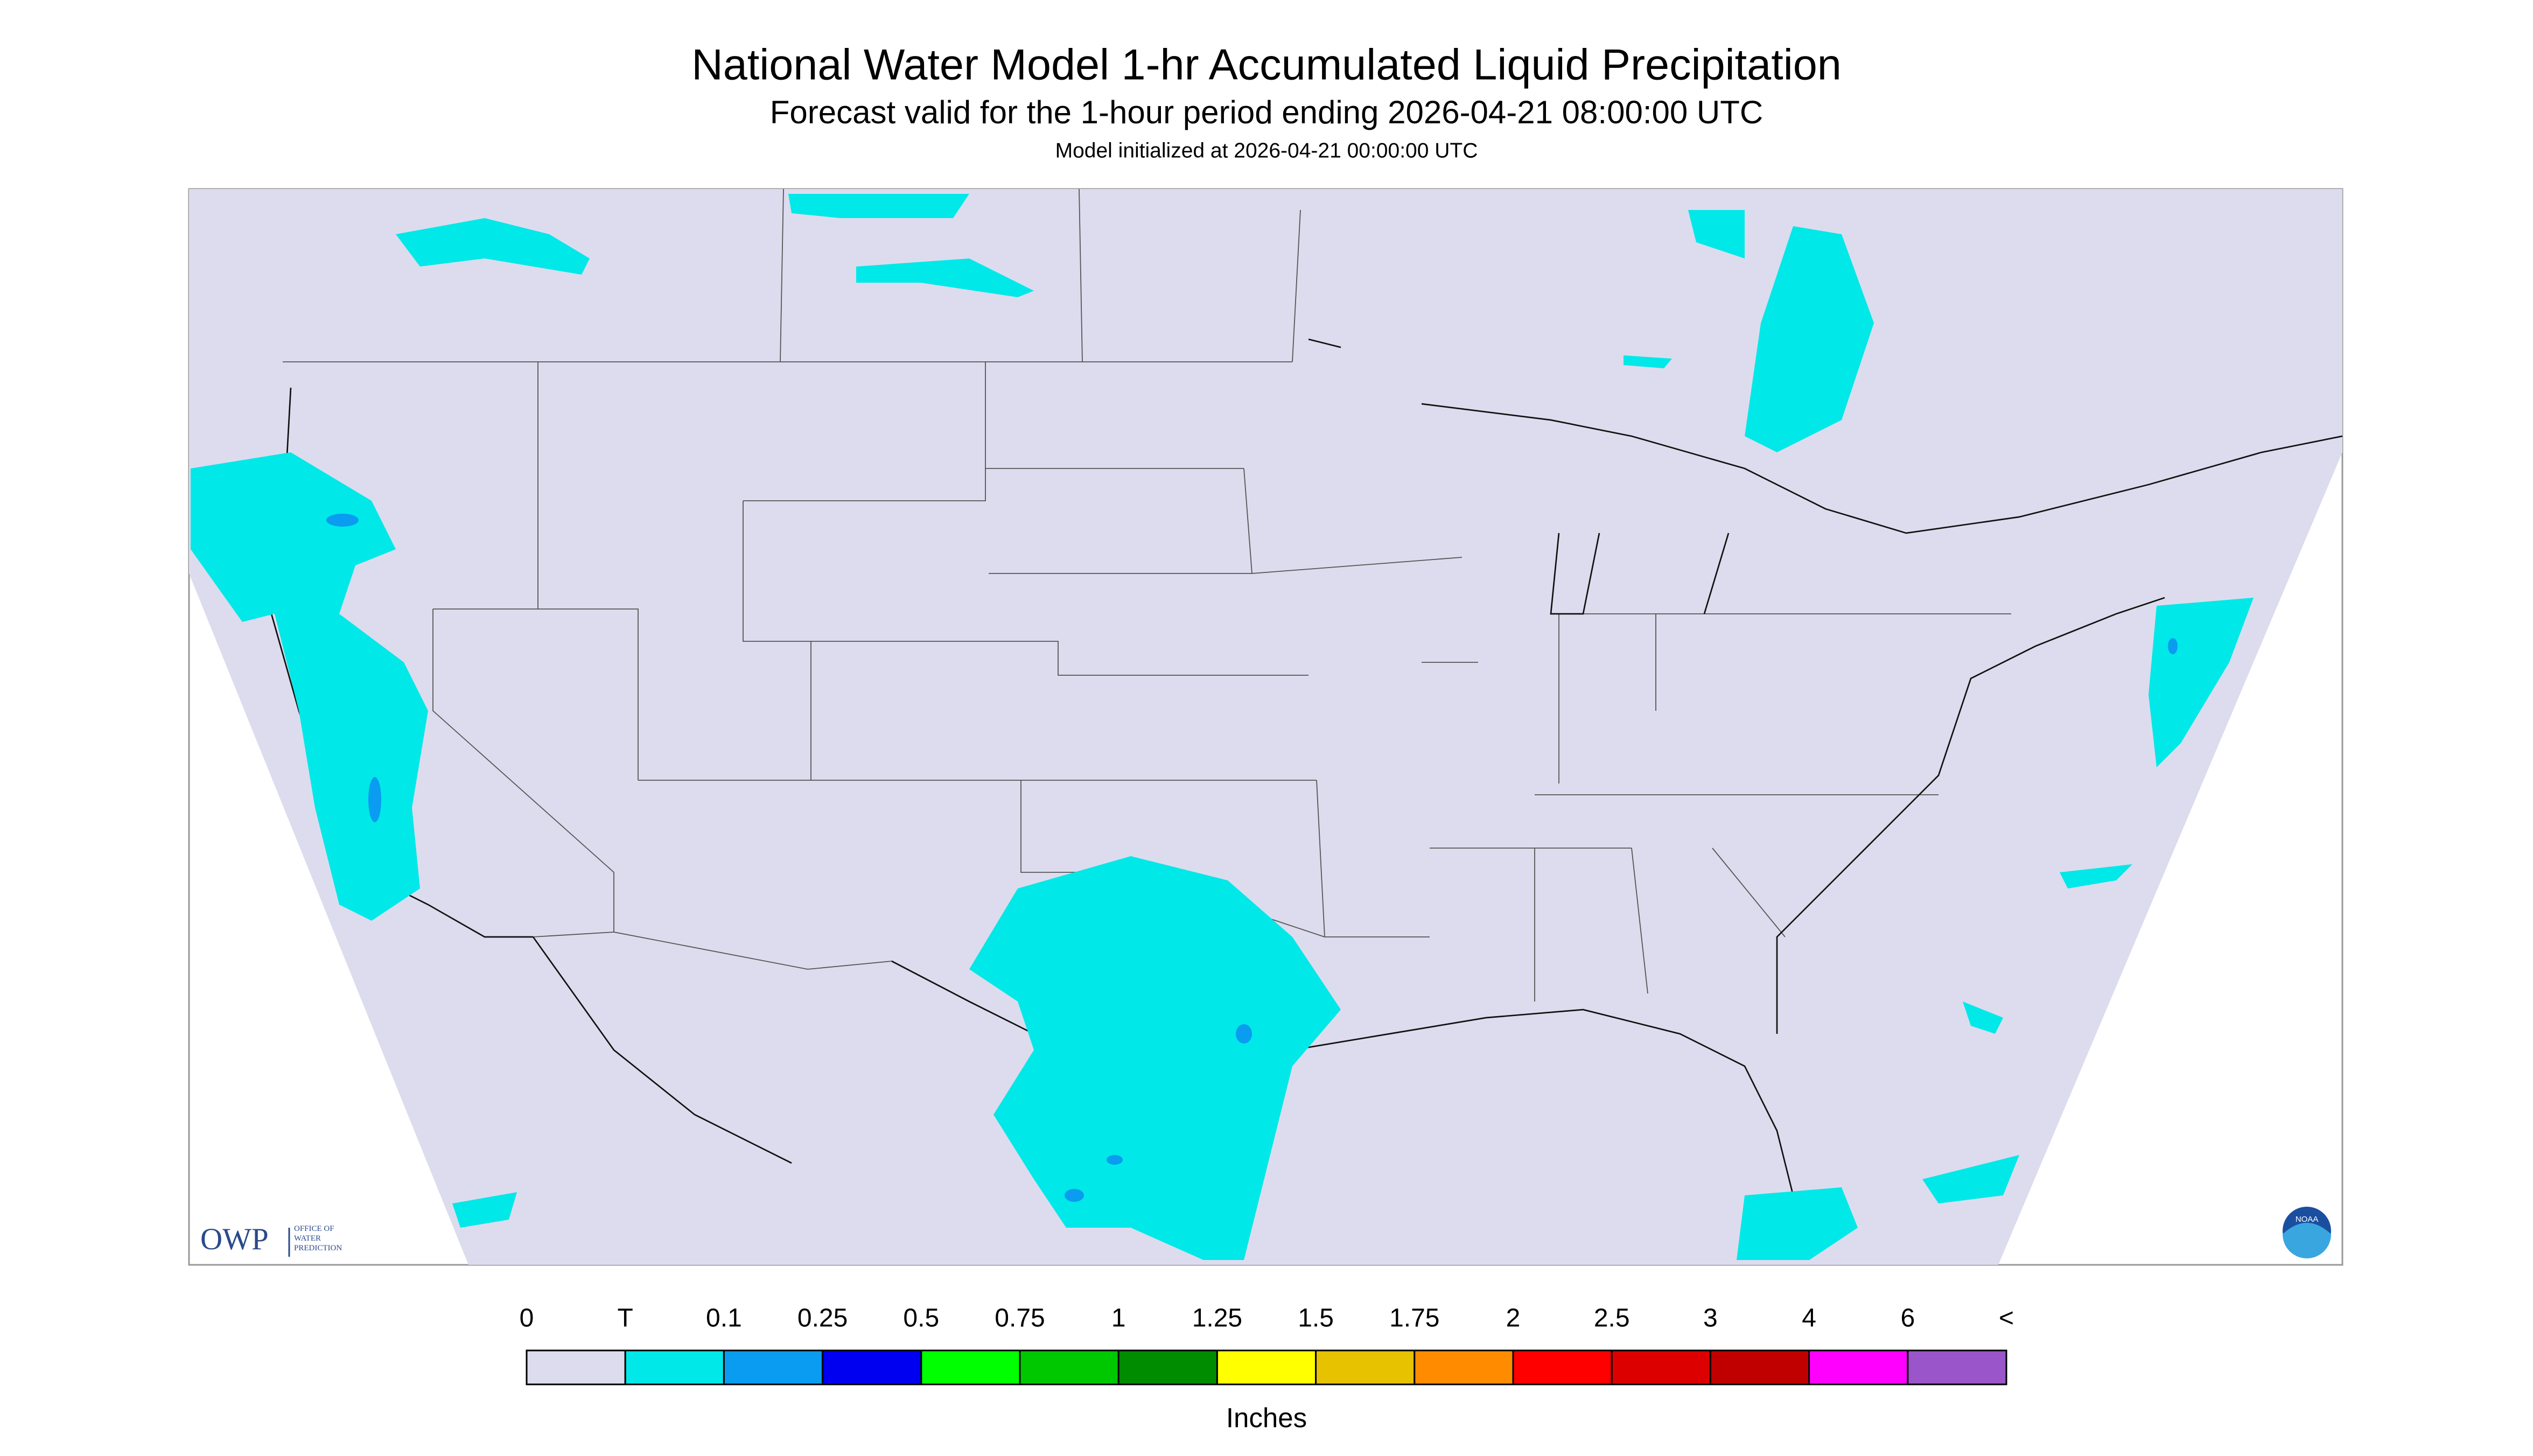 This screenshot has width=2533, height=1456. Describe the element at coordinates (2307, 1241) in the screenshot. I see `noaa-wave` at that location.